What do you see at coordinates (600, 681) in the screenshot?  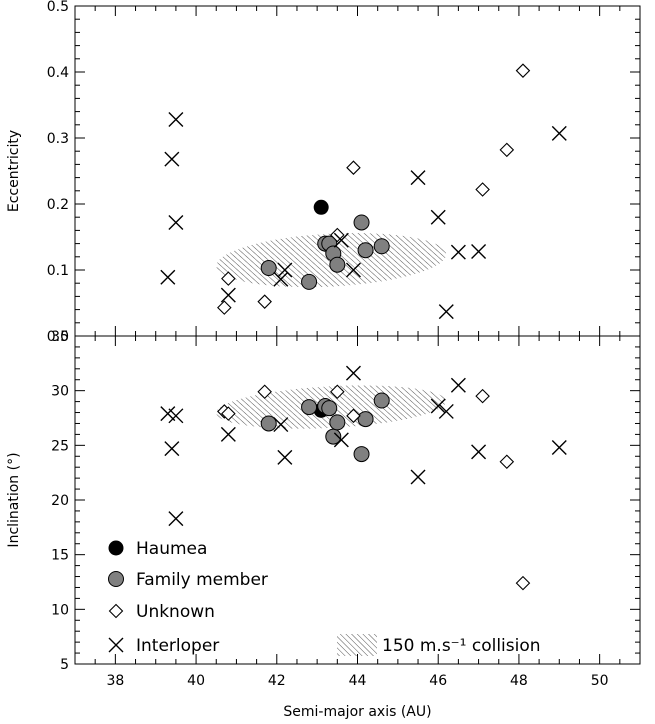 I see `x-tick-label: 50` at bounding box center [600, 681].